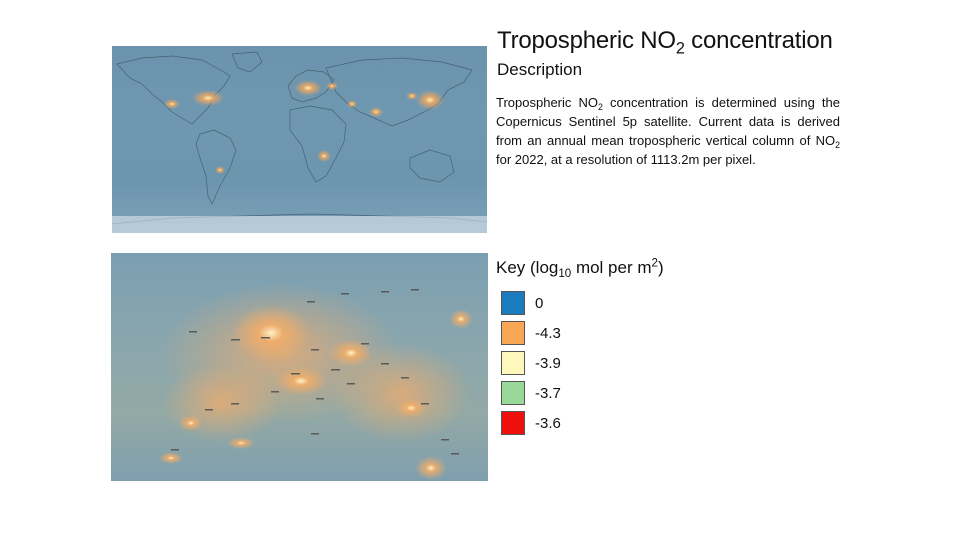 This screenshot has height=540, width=960. What do you see at coordinates (540, 69) in the screenshot?
I see `description-heading: Description` at bounding box center [540, 69].